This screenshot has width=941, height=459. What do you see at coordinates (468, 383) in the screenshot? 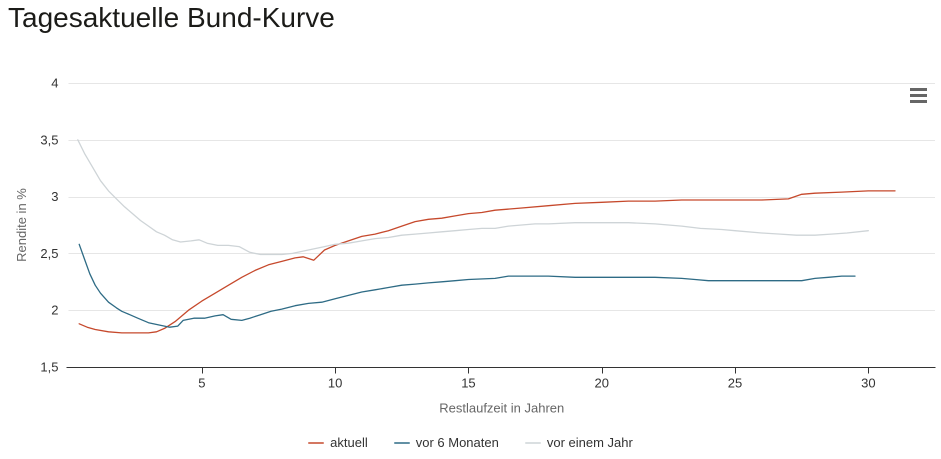
I see `svg-text: 15` at bounding box center [468, 383].